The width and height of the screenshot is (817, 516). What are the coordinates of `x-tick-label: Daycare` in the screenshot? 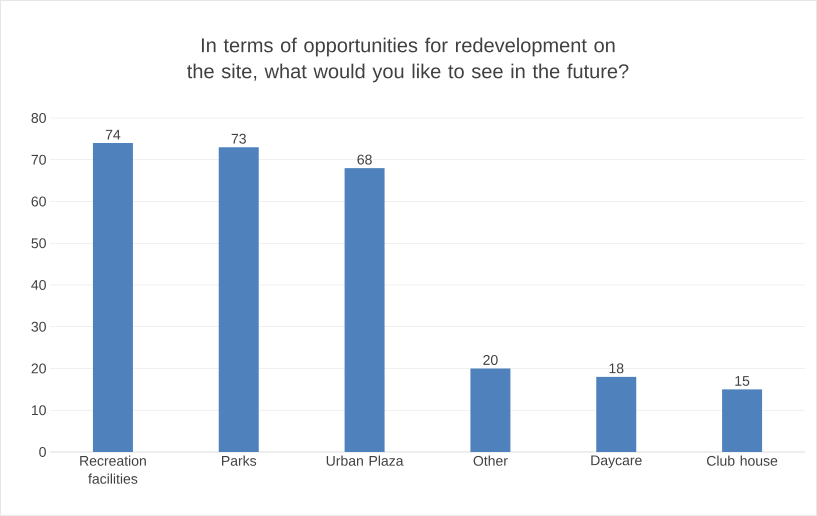 It's located at (616, 462).